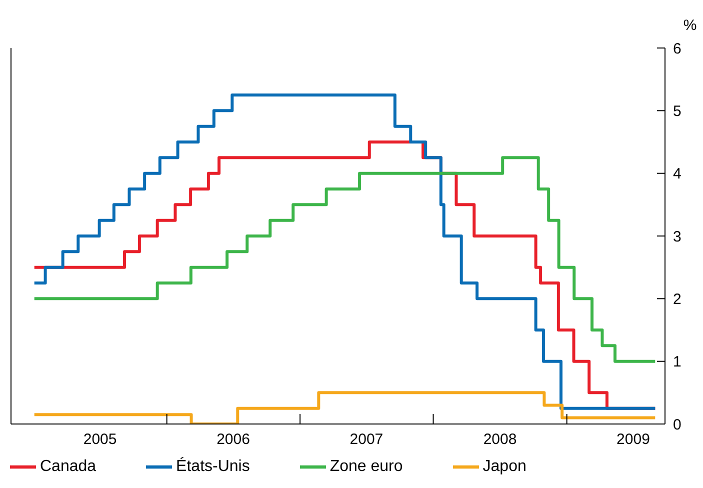 This screenshot has width=703, height=488. I want to click on y-tick-label: 4, so click(677, 174).